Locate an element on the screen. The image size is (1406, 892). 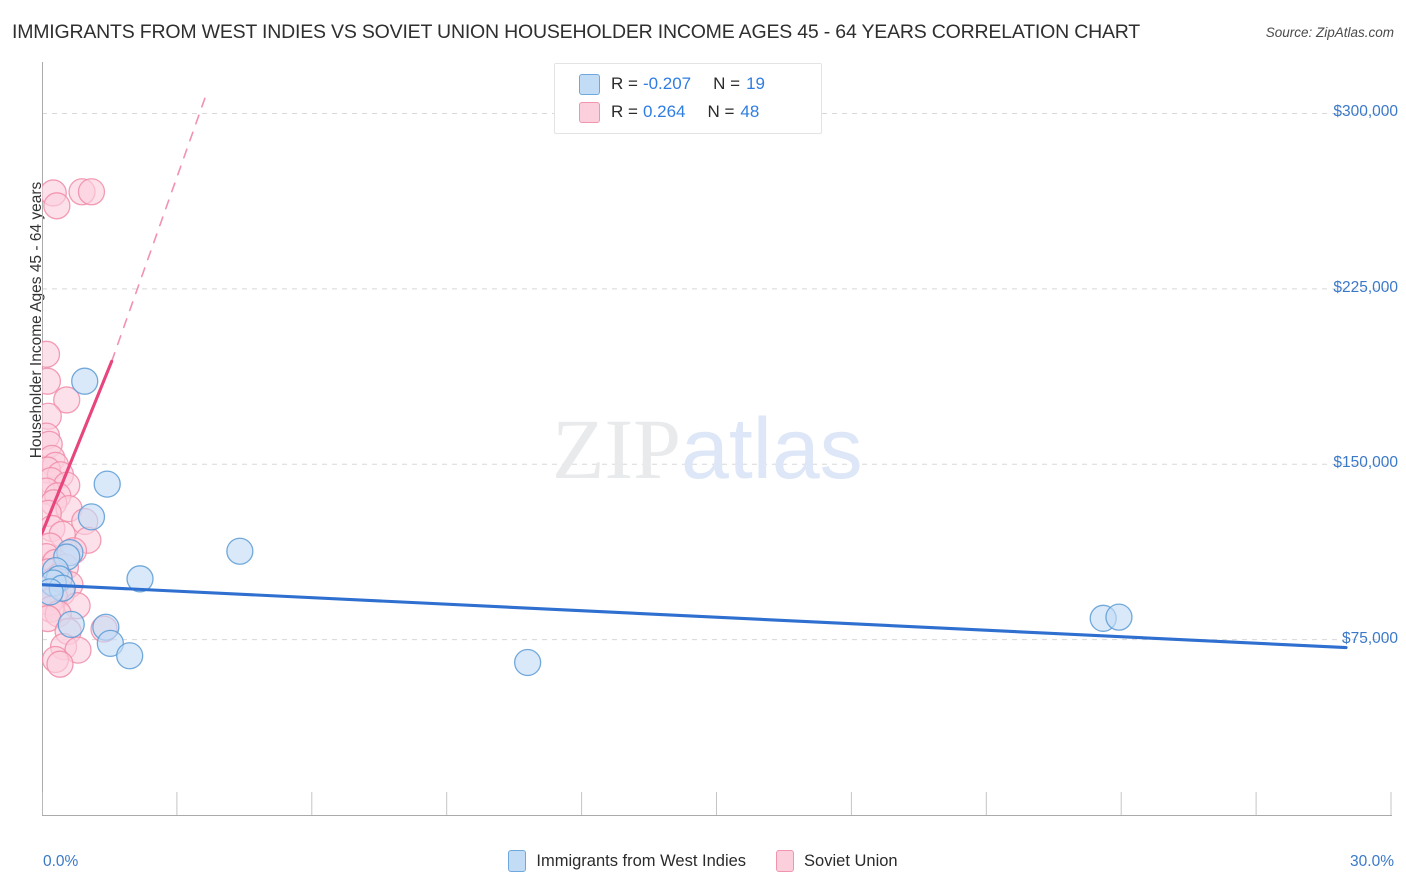
trendline-extension is located at coordinates (158, 228).